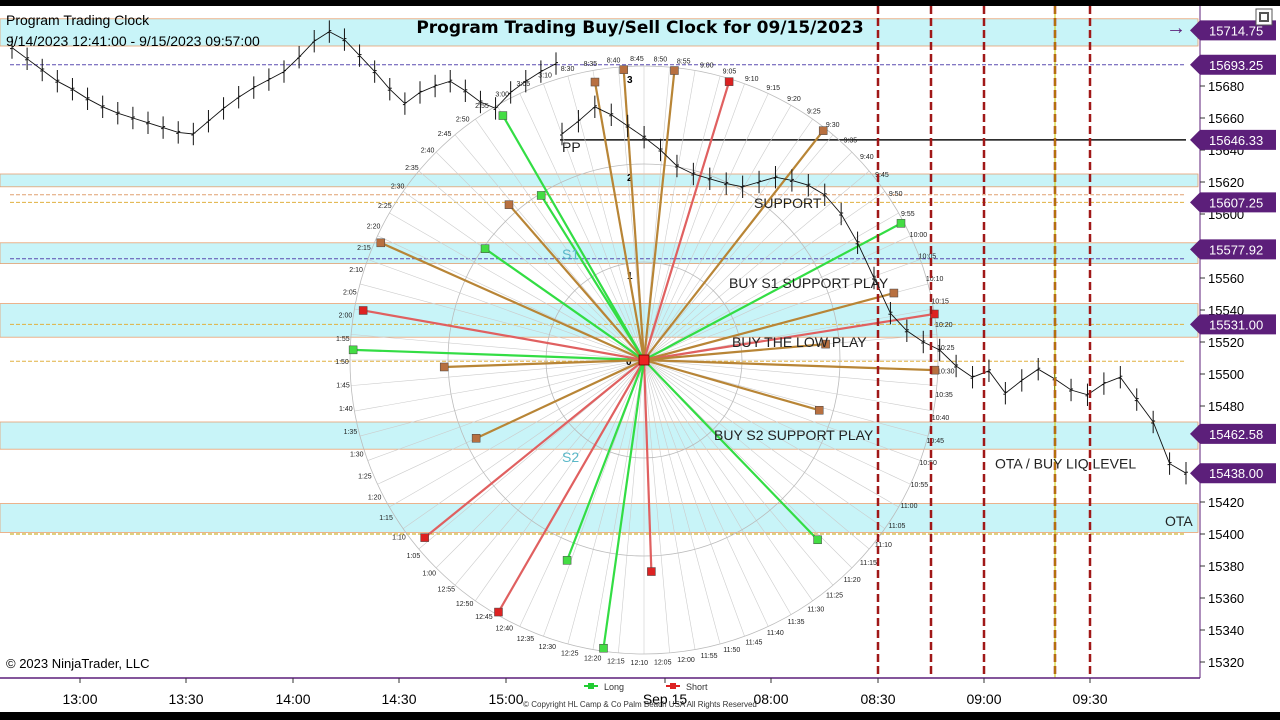 The width and height of the screenshot is (1280, 720). I want to click on y-tick-label: 15680, so click(1226, 86).